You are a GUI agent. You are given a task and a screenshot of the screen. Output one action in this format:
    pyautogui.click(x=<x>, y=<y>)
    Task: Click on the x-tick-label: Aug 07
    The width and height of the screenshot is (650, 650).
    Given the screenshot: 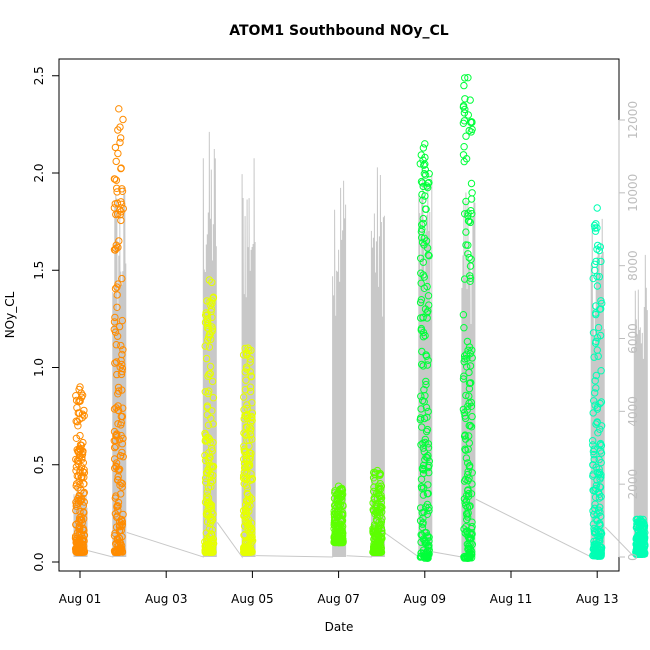 What is the action you would take?
    pyautogui.click(x=338, y=599)
    